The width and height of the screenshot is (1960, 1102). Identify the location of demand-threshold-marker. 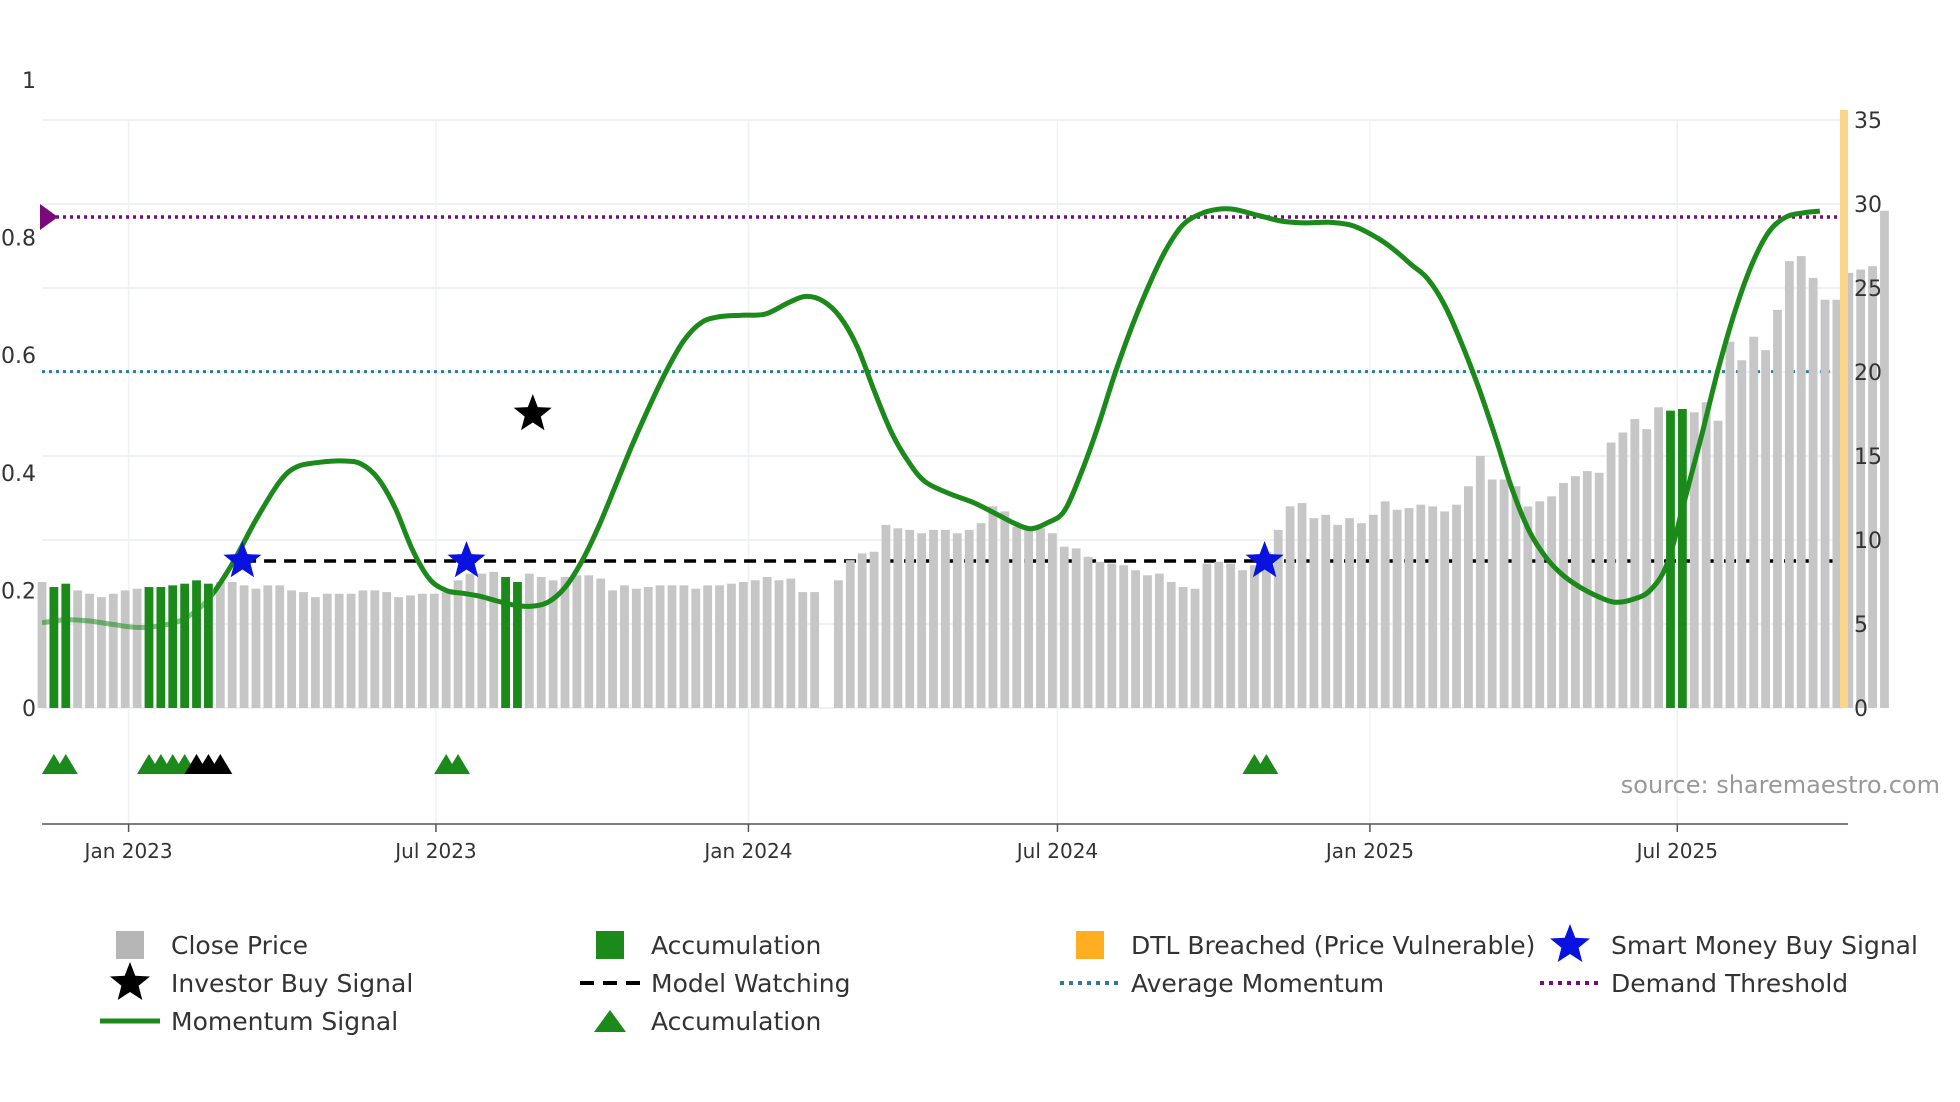
(49, 217).